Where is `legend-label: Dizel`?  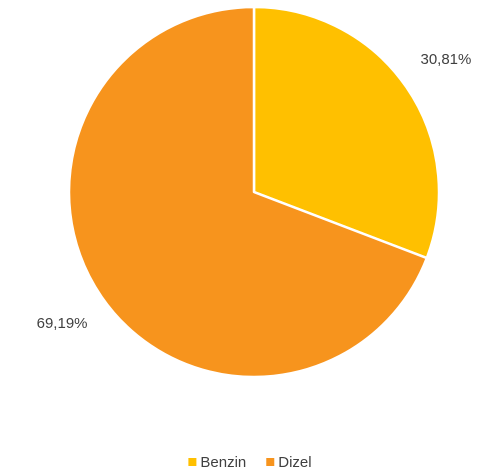
legend-label: Dizel is located at coordinates (294, 462).